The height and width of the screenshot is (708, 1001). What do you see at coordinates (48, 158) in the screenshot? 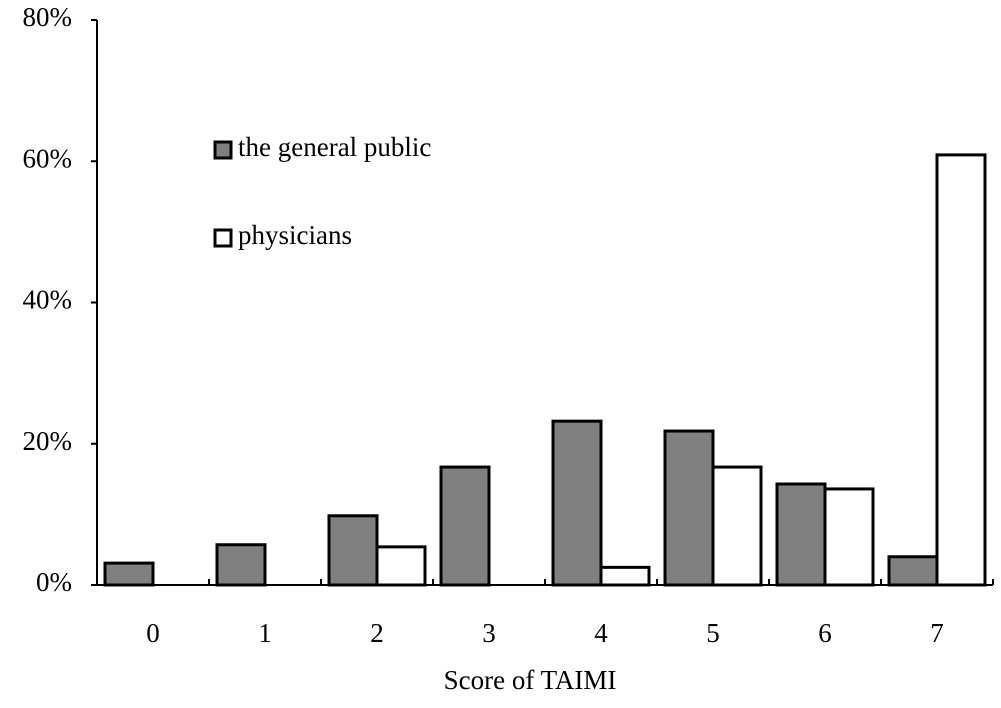
I see `y-tick-label: 60%` at bounding box center [48, 158].